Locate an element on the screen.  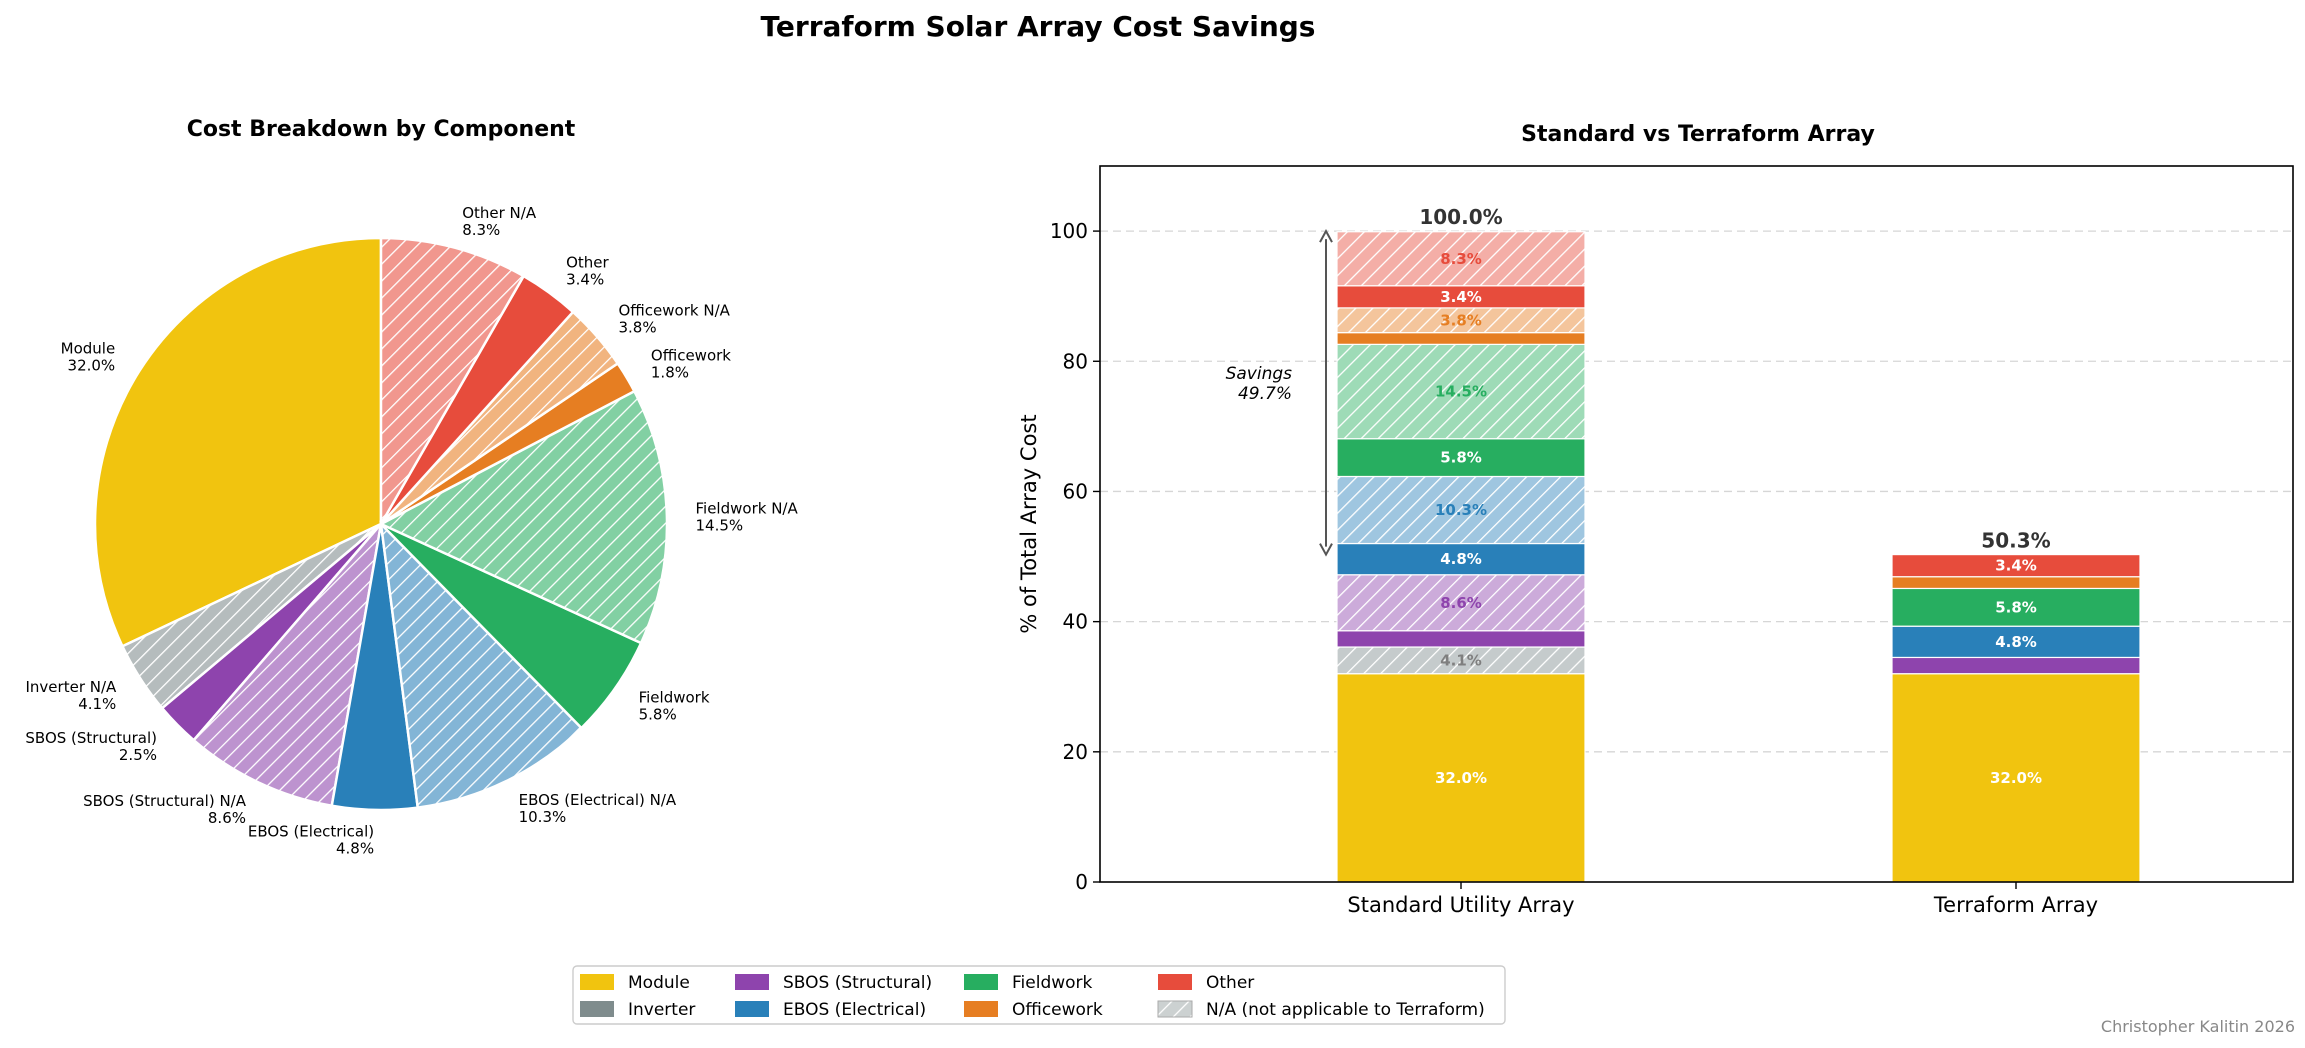
legend-swatch-officework is located at coordinates (981, 1009).